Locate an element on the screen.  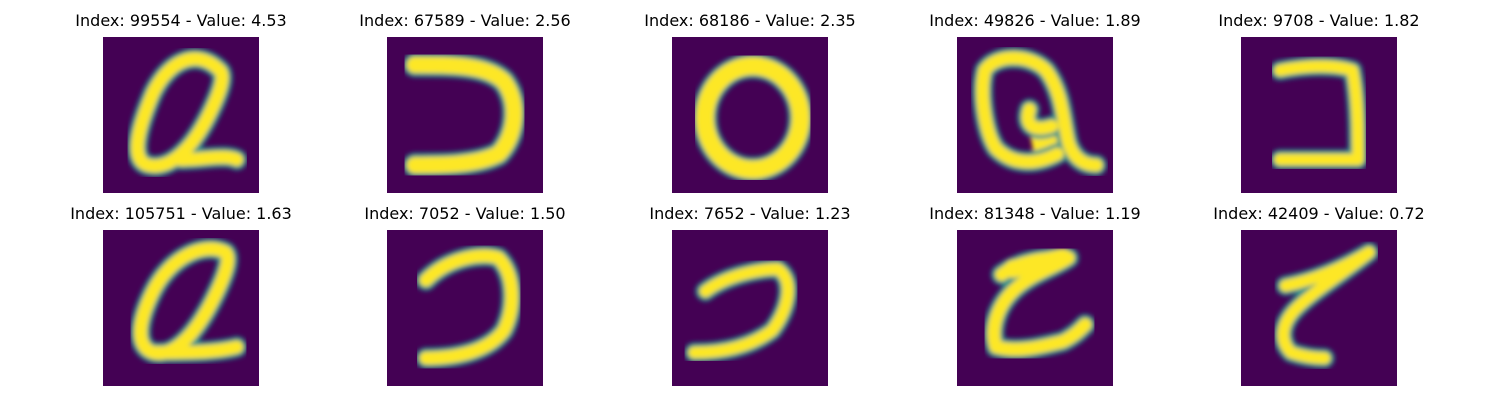
panel-4: Index: 49826 - Value: 1.89 is located at coordinates (1035, 102).